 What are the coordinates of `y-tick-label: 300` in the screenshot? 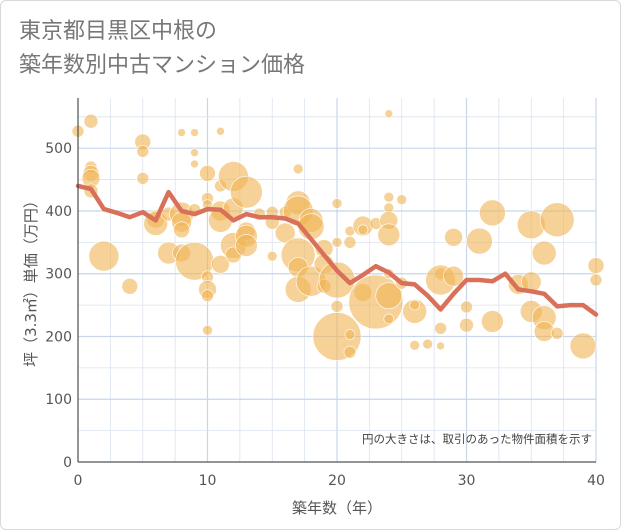 It's located at (58, 275).